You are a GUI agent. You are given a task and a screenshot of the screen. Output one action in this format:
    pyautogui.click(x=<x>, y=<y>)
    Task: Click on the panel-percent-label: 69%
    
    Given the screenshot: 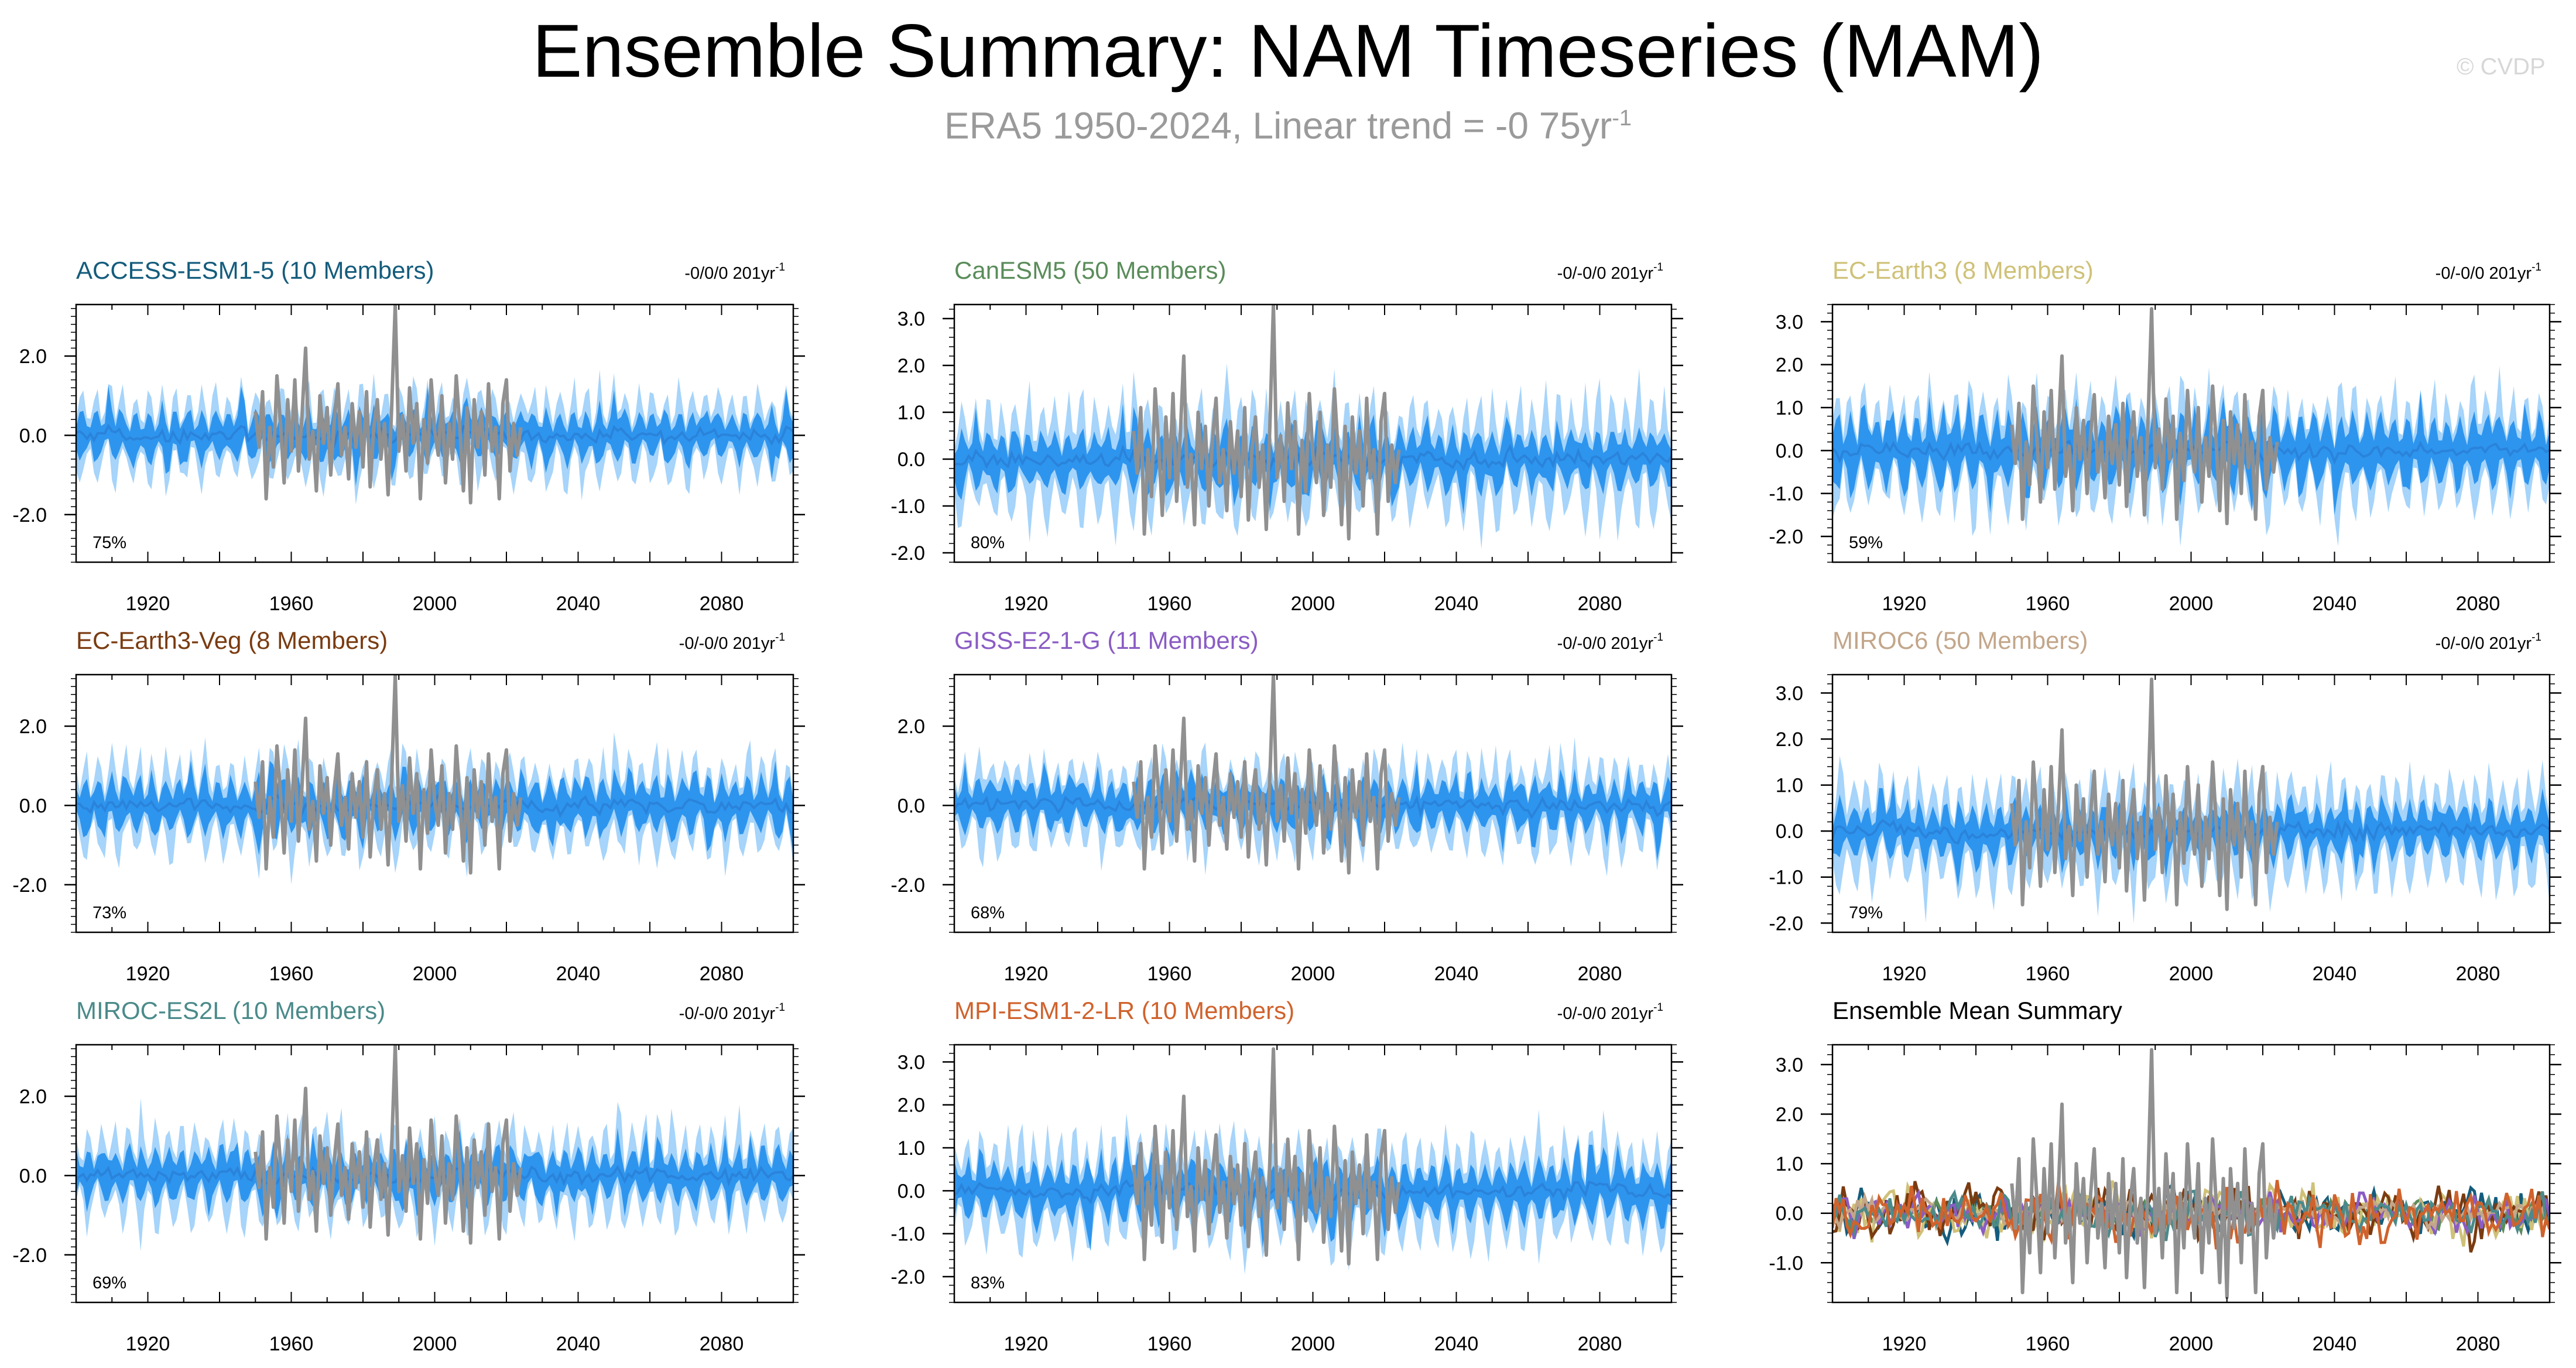 What is the action you would take?
    pyautogui.click(x=109, y=1283)
    